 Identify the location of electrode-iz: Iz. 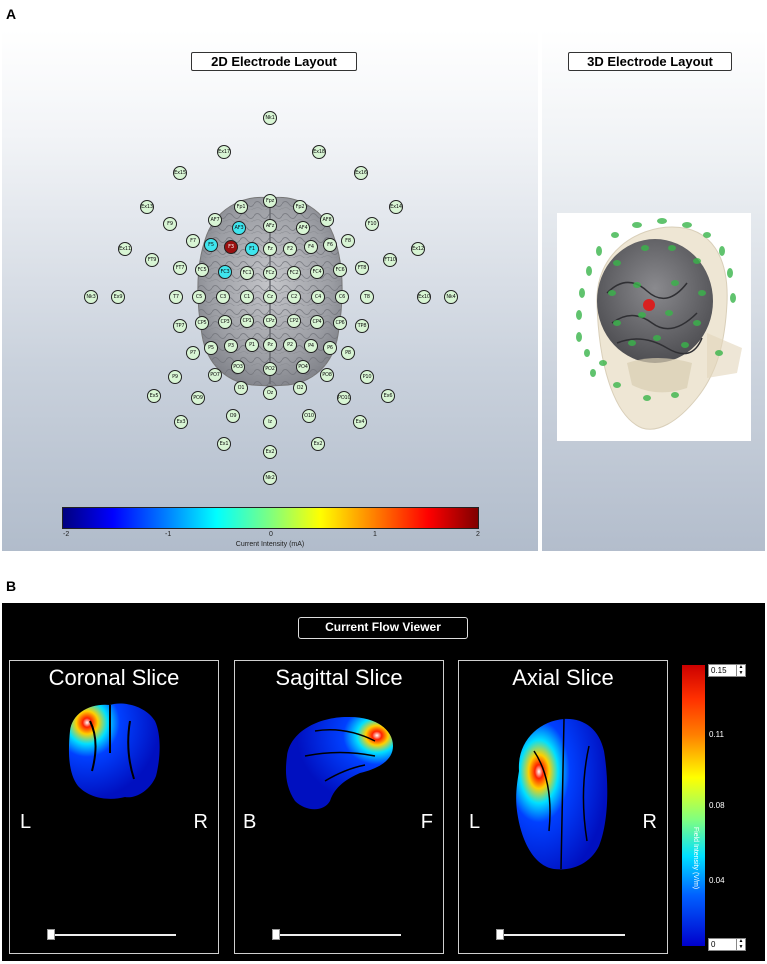
(270, 422).